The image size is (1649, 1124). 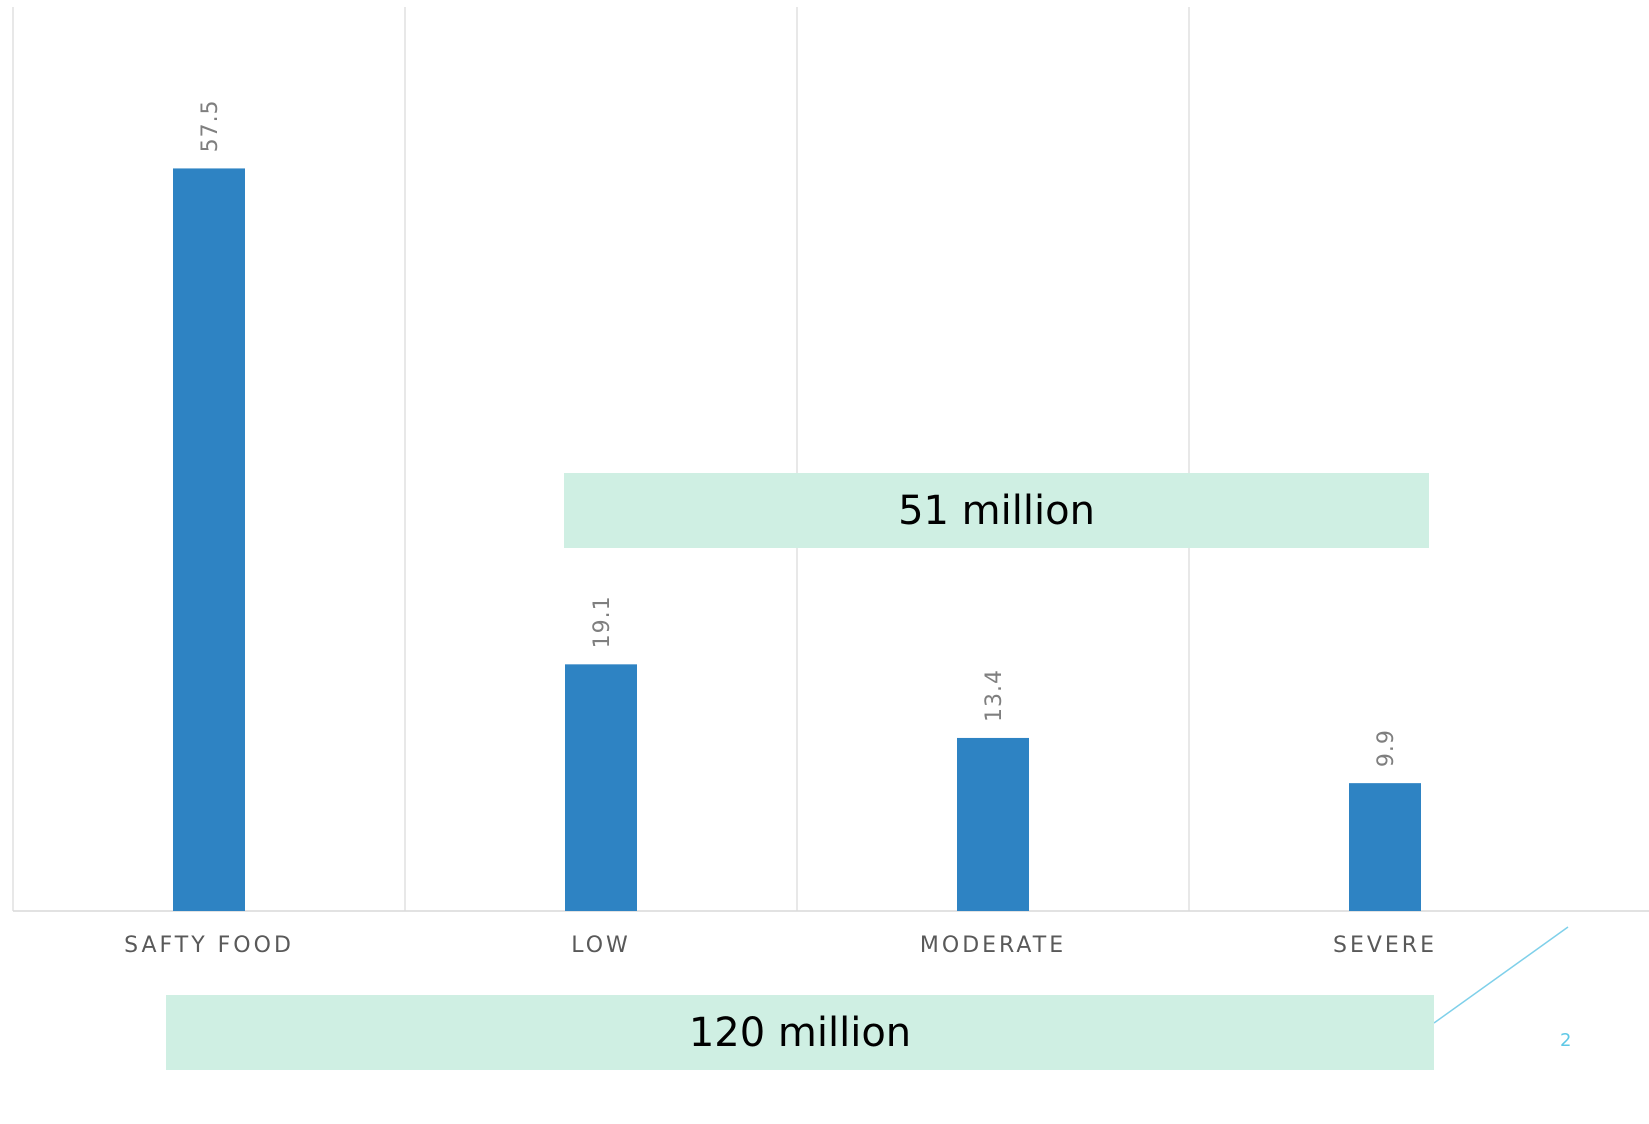 I want to click on callout-120-million-text: 120 million, so click(x=800, y=1032).